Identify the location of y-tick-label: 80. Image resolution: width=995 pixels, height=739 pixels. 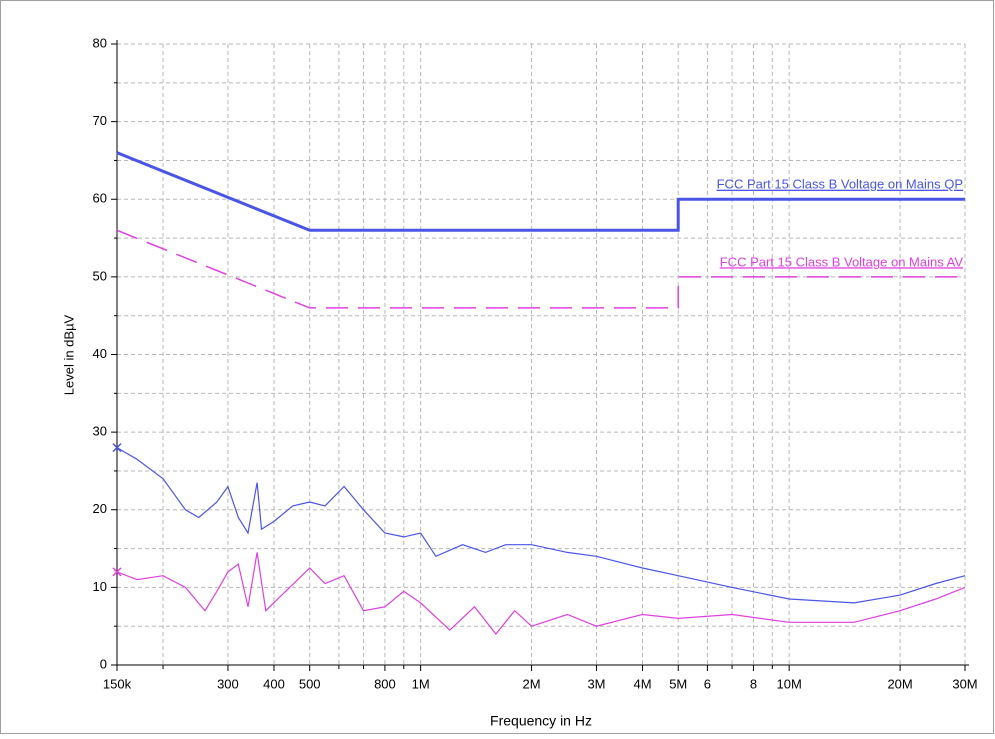
(100, 42).